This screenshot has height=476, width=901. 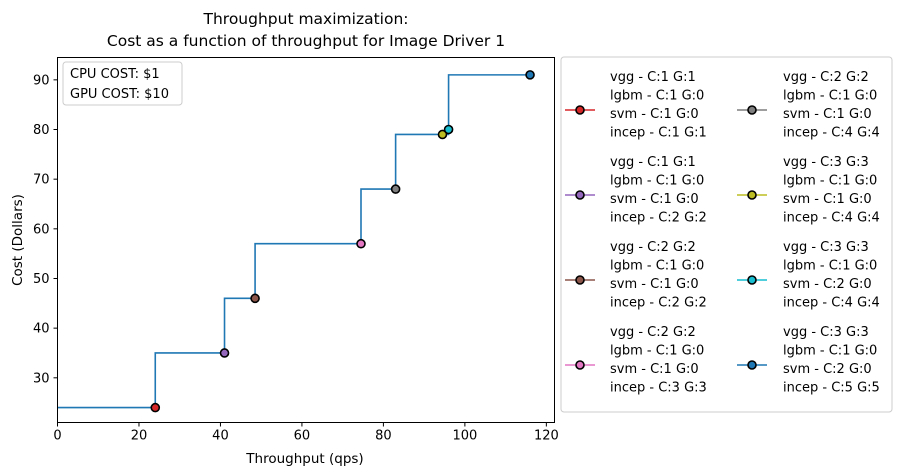 What do you see at coordinates (658, 133) in the screenshot?
I see `legend-label-line: incep - C:1 G:1` at bounding box center [658, 133].